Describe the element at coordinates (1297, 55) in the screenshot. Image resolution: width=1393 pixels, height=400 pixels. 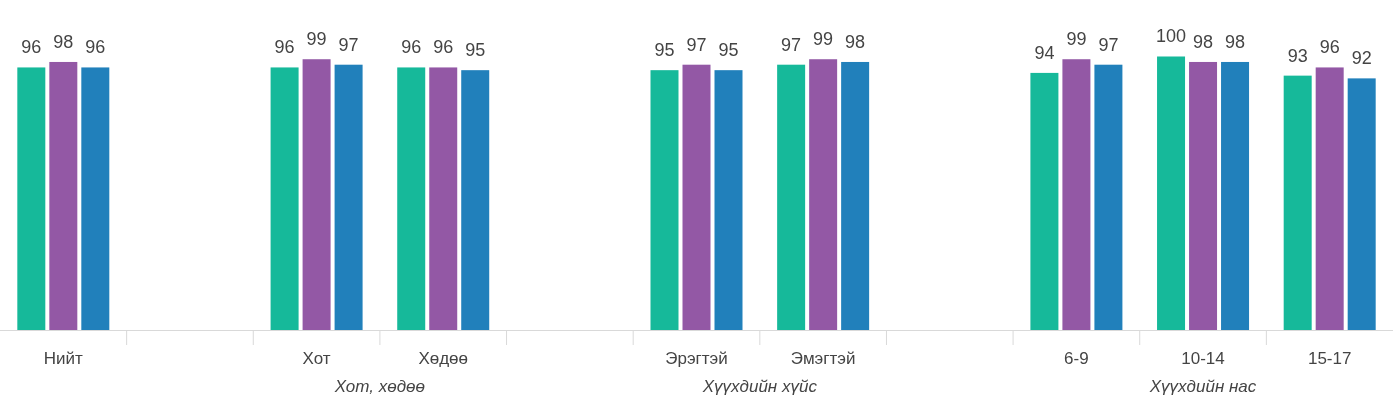
I see `data-label: 93` at that location.